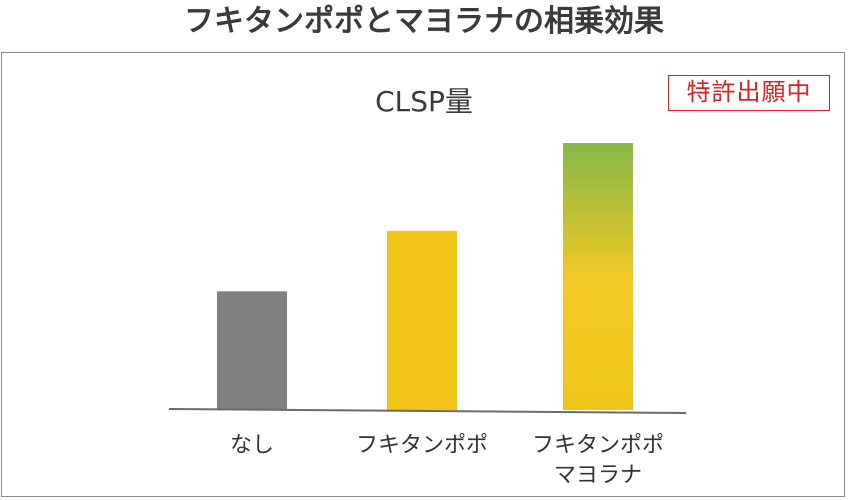 This screenshot has height=500, width=848. What do you see at coordinates (422, 445) in the screenshot?
I see `category-label-fukitanpopo: フキタンポポ` at bounding box center [422, 445].